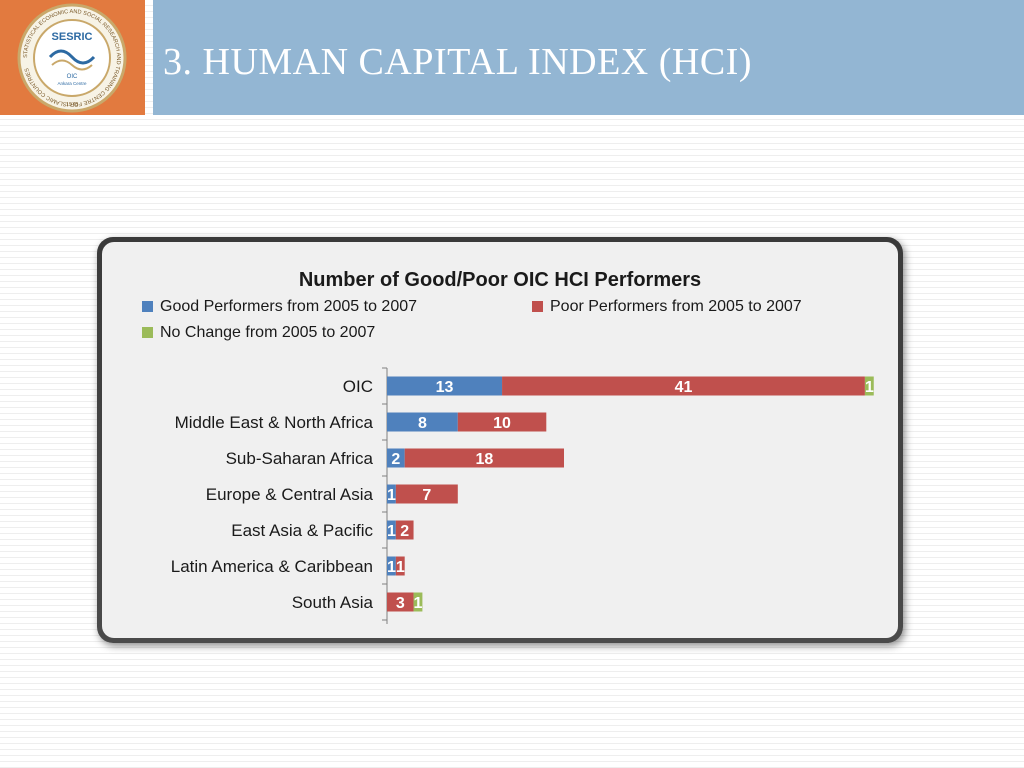 The height and width of the screenshot is (768, 1024). I want to click on legend-label: Good Performers from 2005 to 2007, so click(288, 306).